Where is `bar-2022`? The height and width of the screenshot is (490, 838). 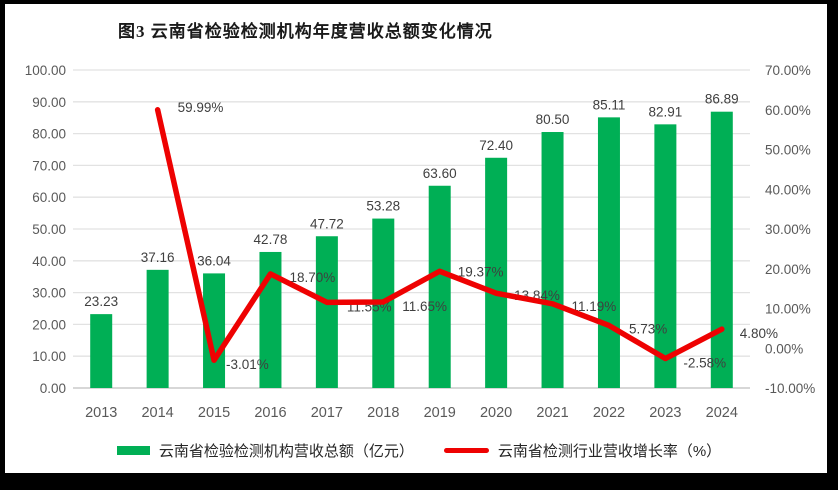
bar-2022 is located at coordinates (608, 253).